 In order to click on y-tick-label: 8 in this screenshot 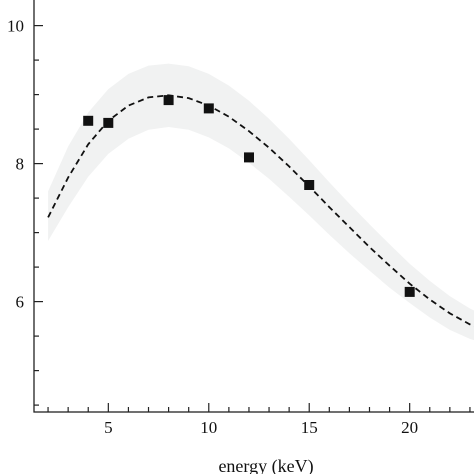, I will do `click(20, 164)`.